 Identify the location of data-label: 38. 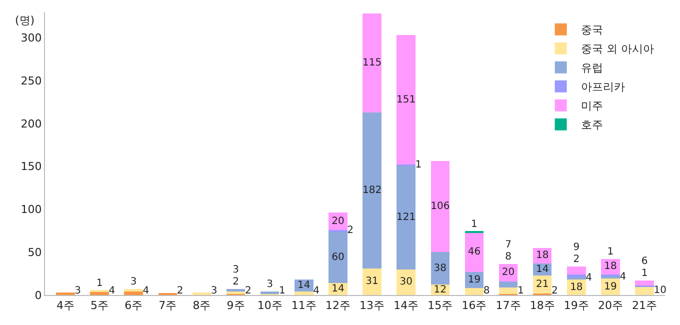
(440, 268).